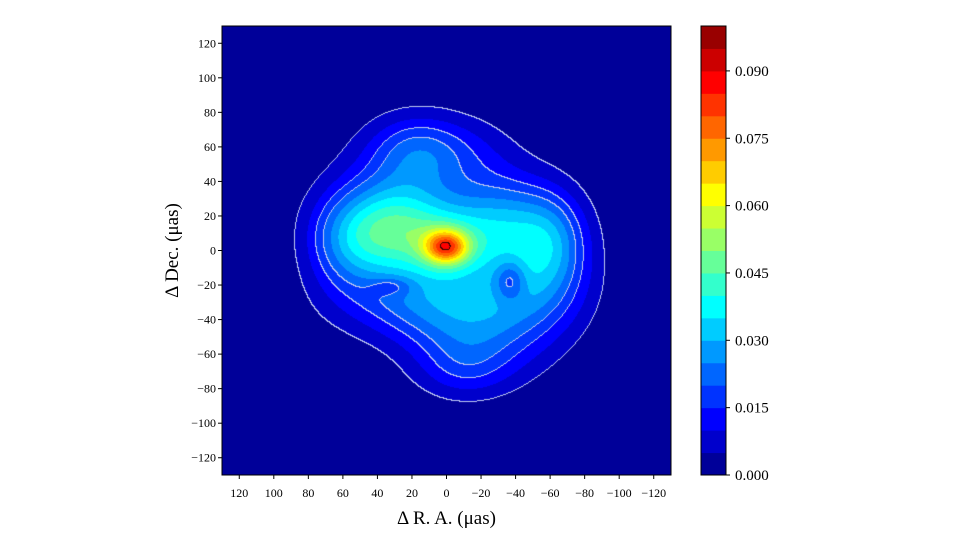  Describe the element at coordinates (446, 518) in the screenshot. I see `x-axis-title: Δ R. A. (μas)` at that location.